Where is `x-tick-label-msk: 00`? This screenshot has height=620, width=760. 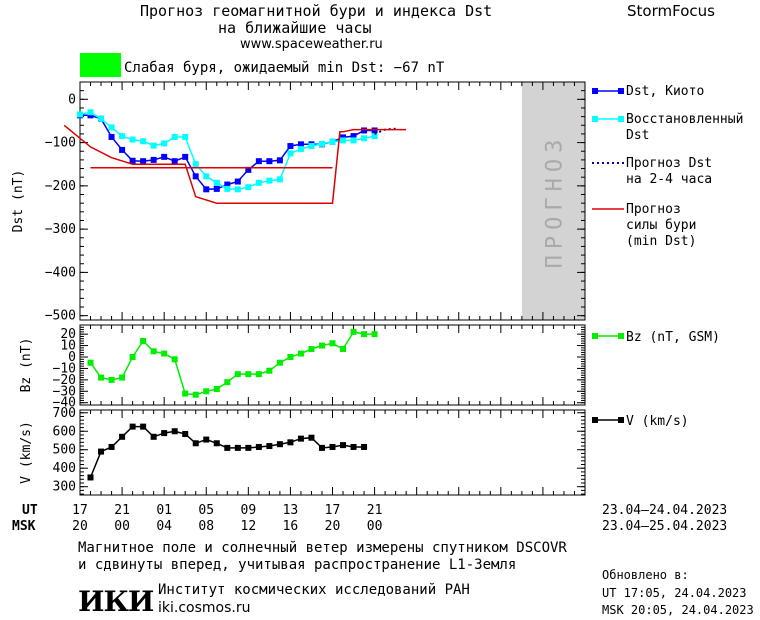 x-tick-label-msk: 00 is located at coordinates (375, 526).